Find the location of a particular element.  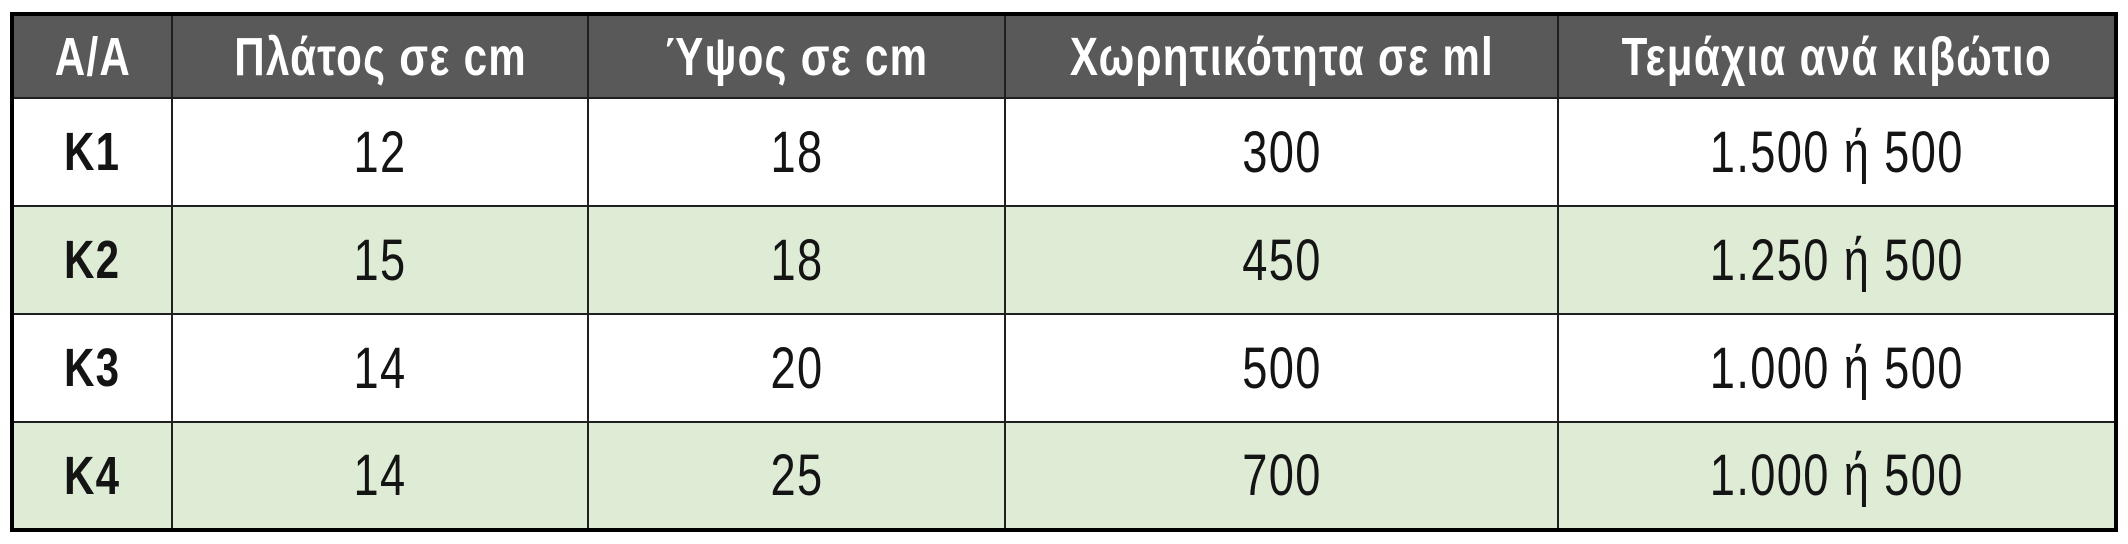

header-label-capacity: Χωρητικότητα σε ml is located at coordinates (1281, 56).